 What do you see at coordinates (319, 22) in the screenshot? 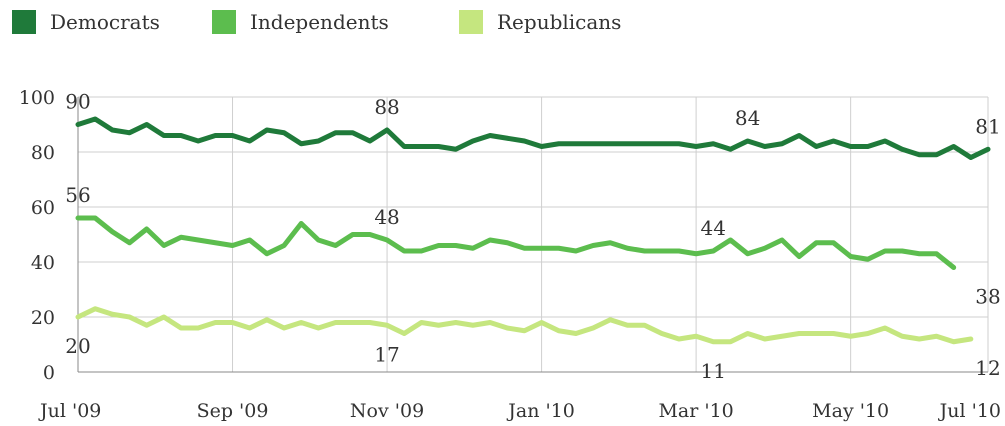
I see `legend-label-independents: Independents` at bounding box center [319, 22].